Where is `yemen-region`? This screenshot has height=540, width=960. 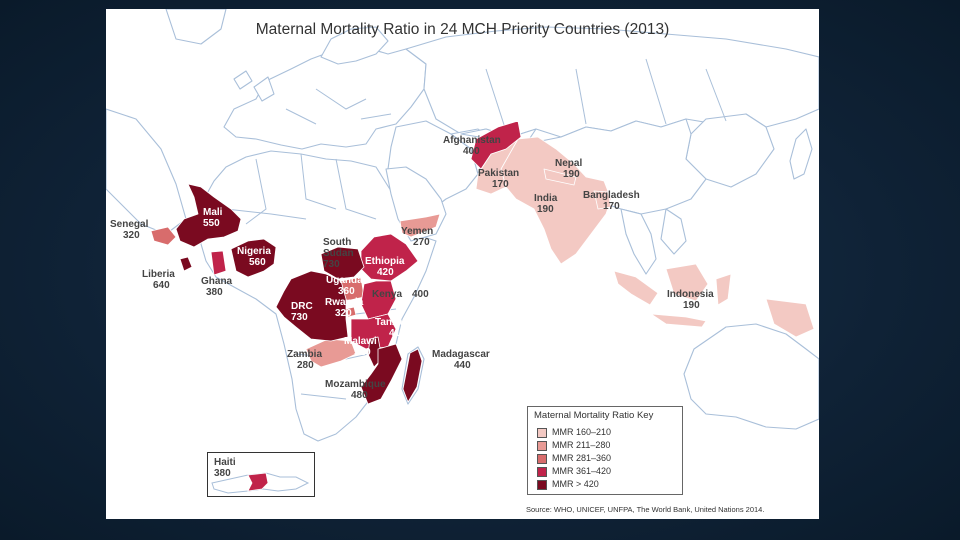 yemen-region is located at coordinates (420, 225).